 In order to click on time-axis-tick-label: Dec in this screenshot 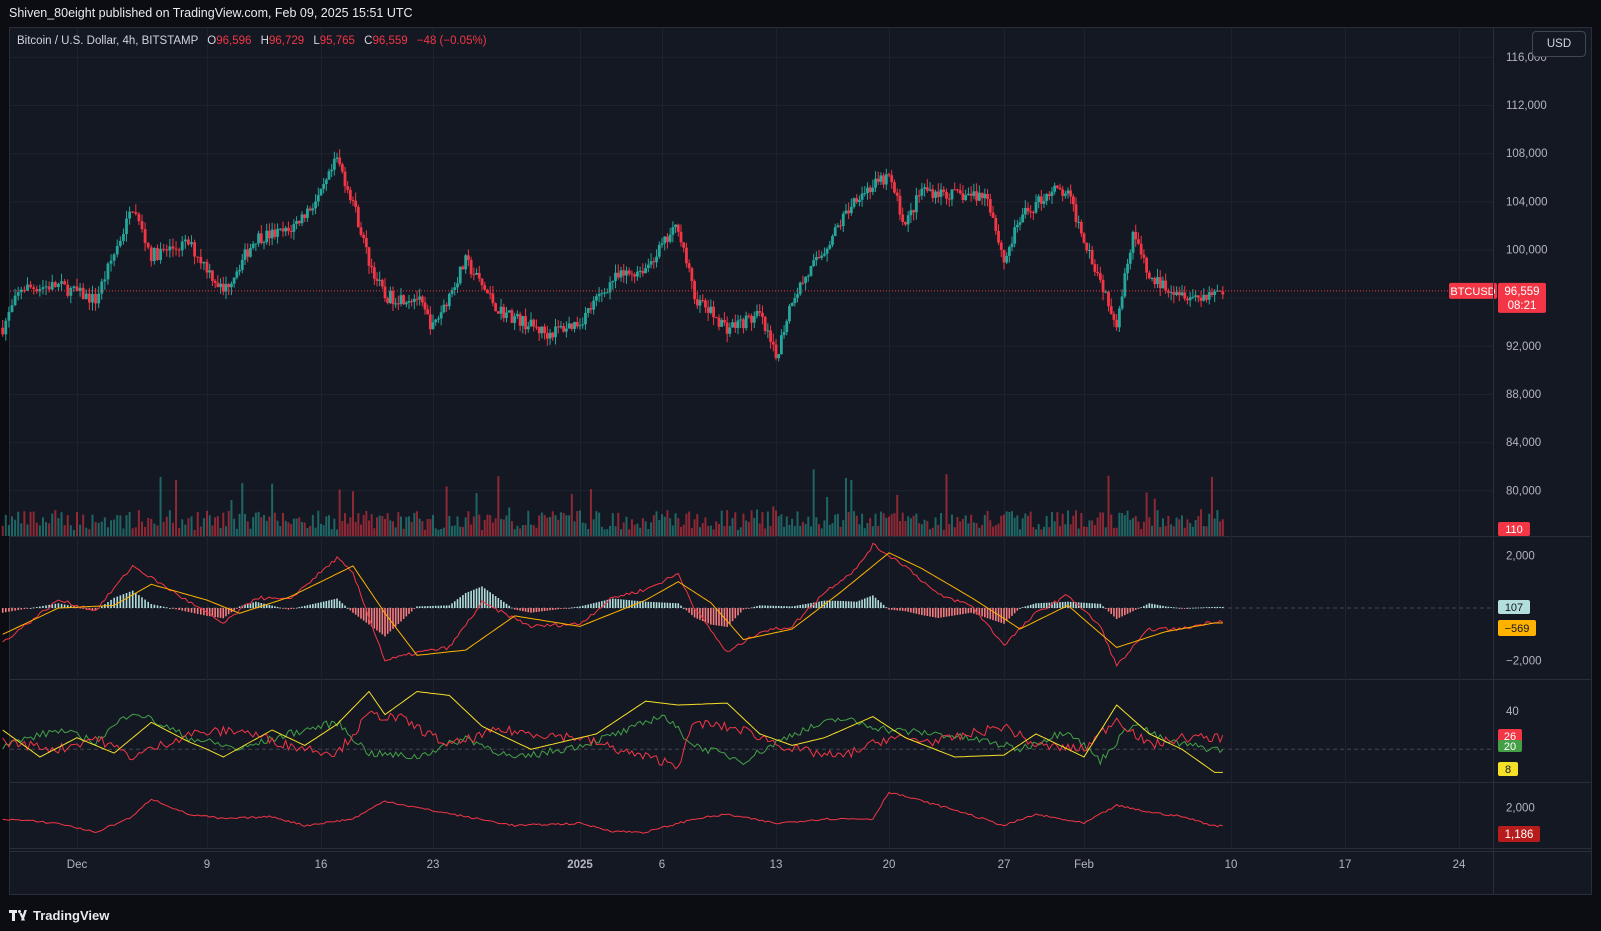, I will do `click(77, 865)`.